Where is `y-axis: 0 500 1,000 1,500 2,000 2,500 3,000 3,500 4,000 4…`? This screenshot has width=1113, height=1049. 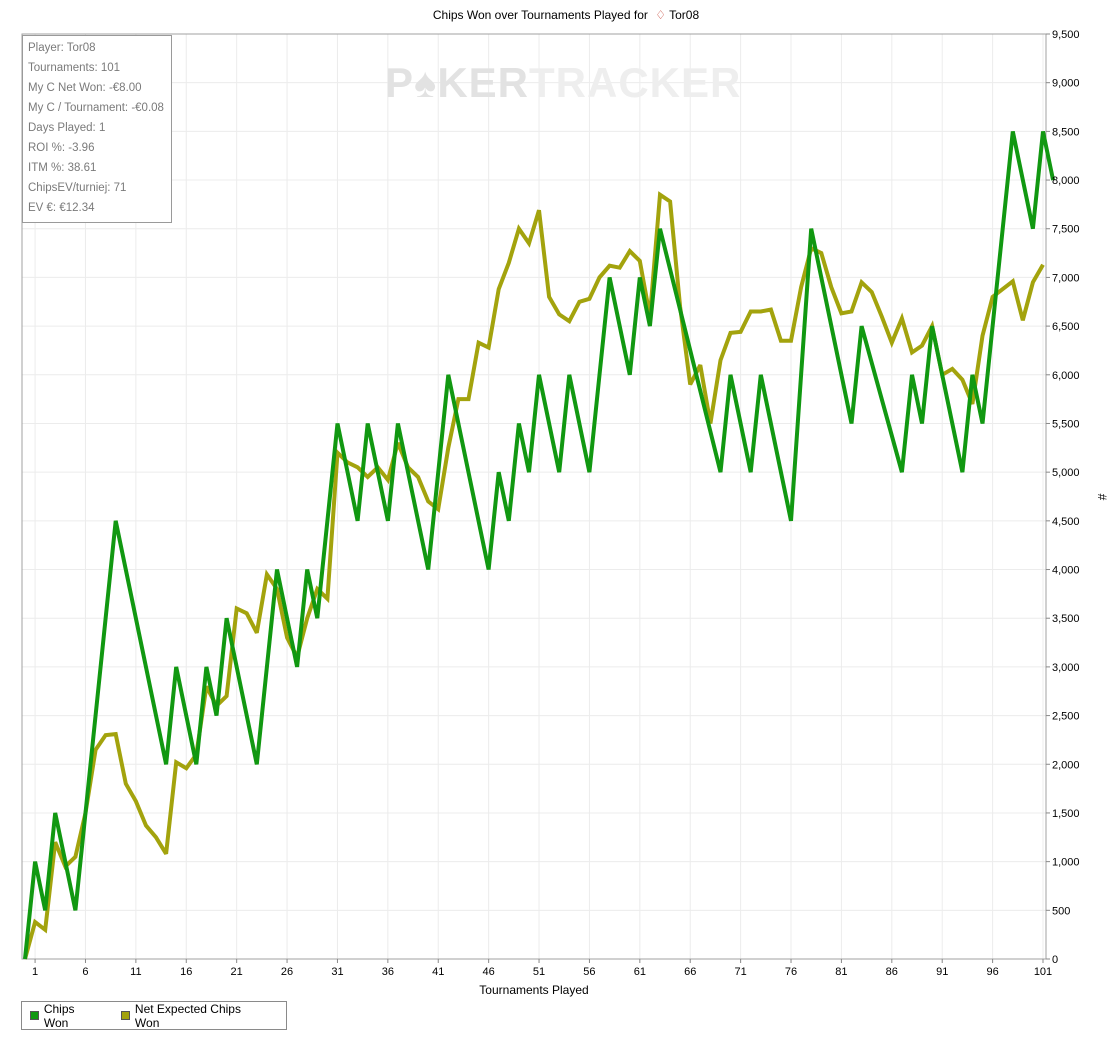
y-axis: 0 500 1,000 1,500 2,000 2,500 3,000 3,500 4,000 4… is located at coordinates (1063, 497).